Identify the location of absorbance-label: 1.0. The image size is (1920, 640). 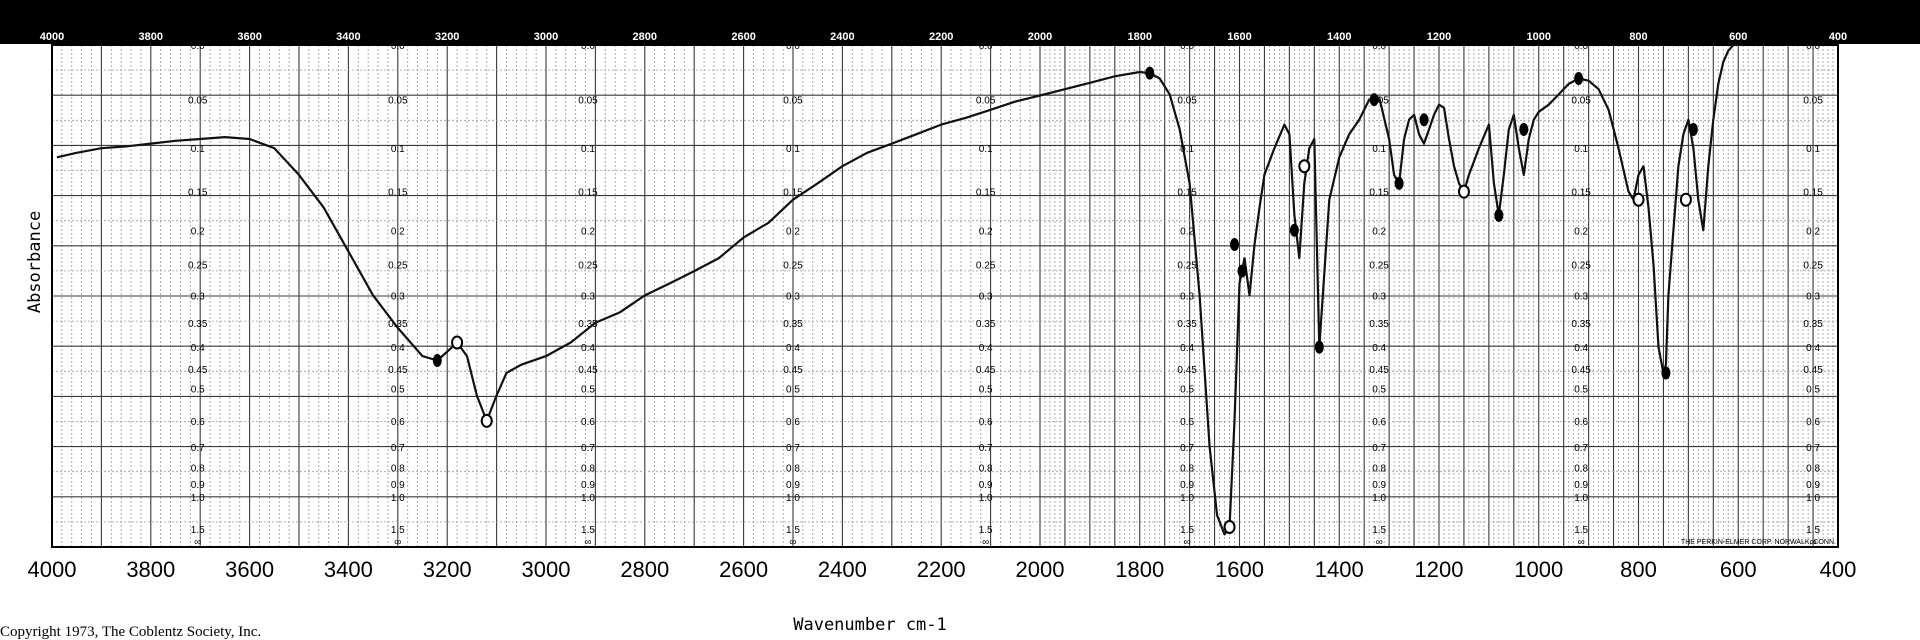
(1581, 498).